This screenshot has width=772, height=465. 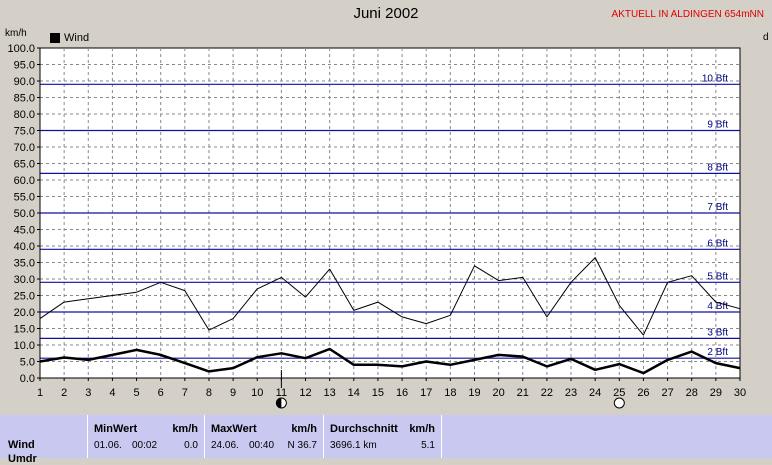 I want to click on avg-distance: 3696.1 km, so click(x=353, y=445).